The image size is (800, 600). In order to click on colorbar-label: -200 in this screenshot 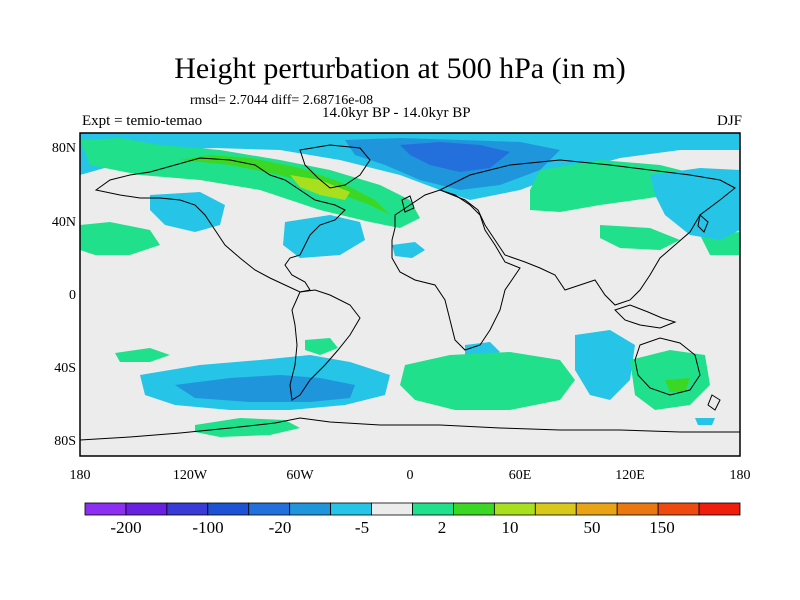, I will do `click(126, 527)`.